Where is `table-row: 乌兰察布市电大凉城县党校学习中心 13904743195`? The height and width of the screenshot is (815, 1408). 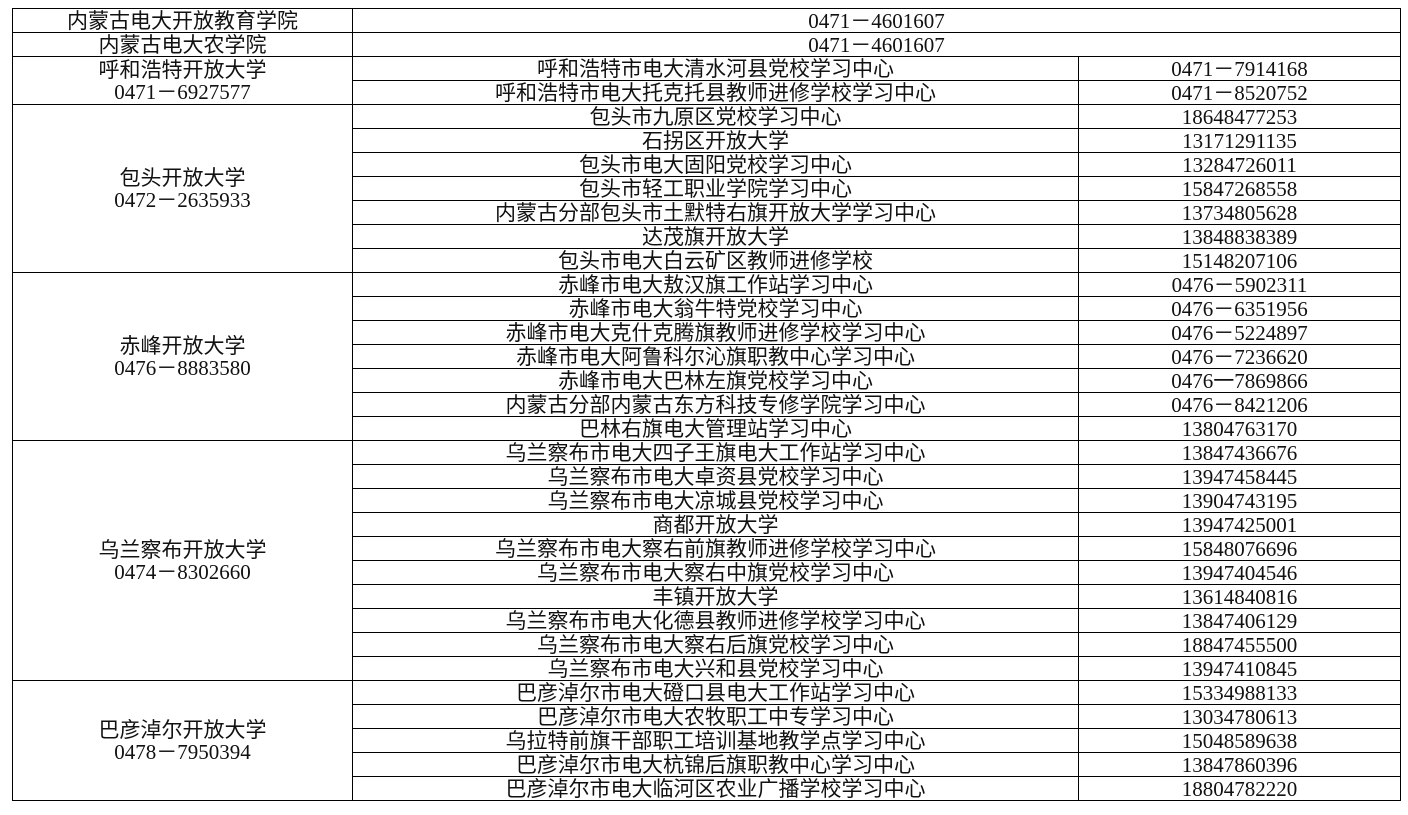 table-row: 乌兰察布市电大凉城县党校学习中心 13904743195 is located at coordinates (707, 500).